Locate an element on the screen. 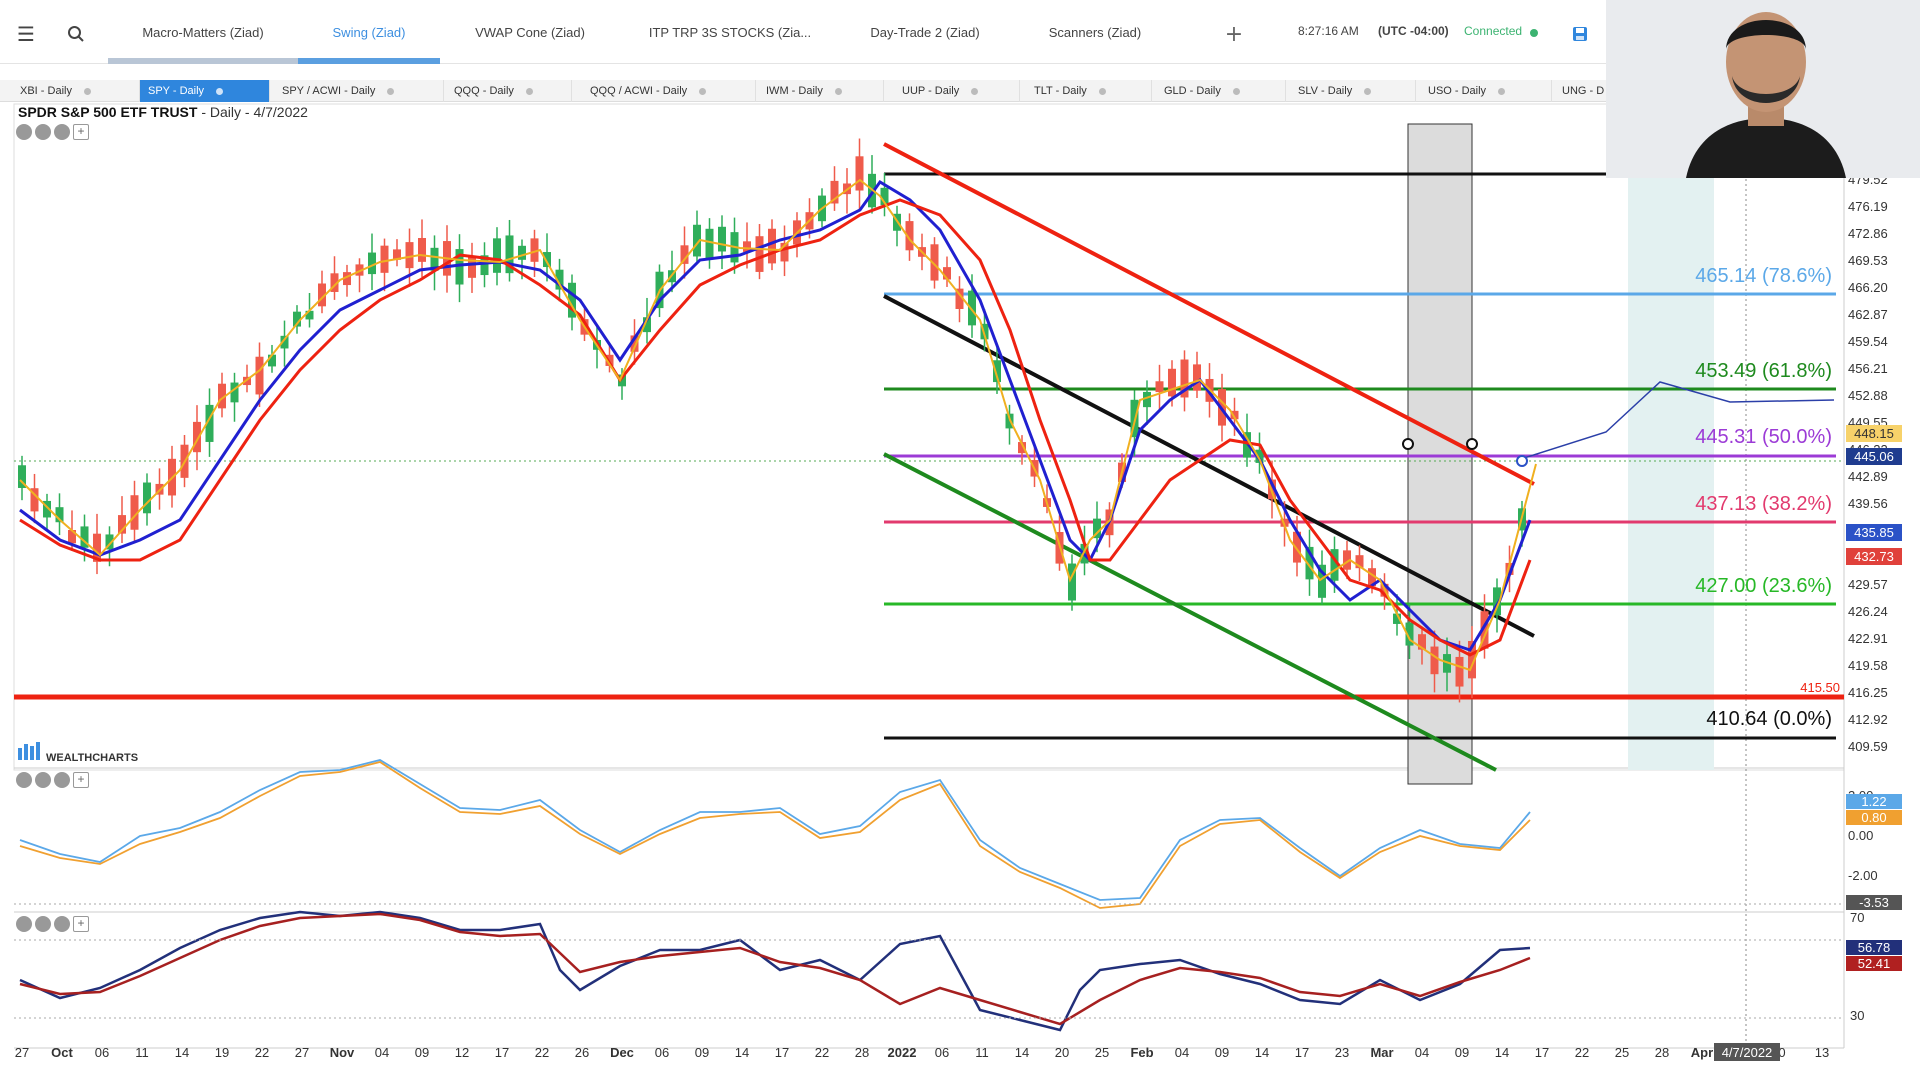 Image resolution: width=1920 pixels, height=1080 pixels. marker-point is located at coordinates (1472, 444).